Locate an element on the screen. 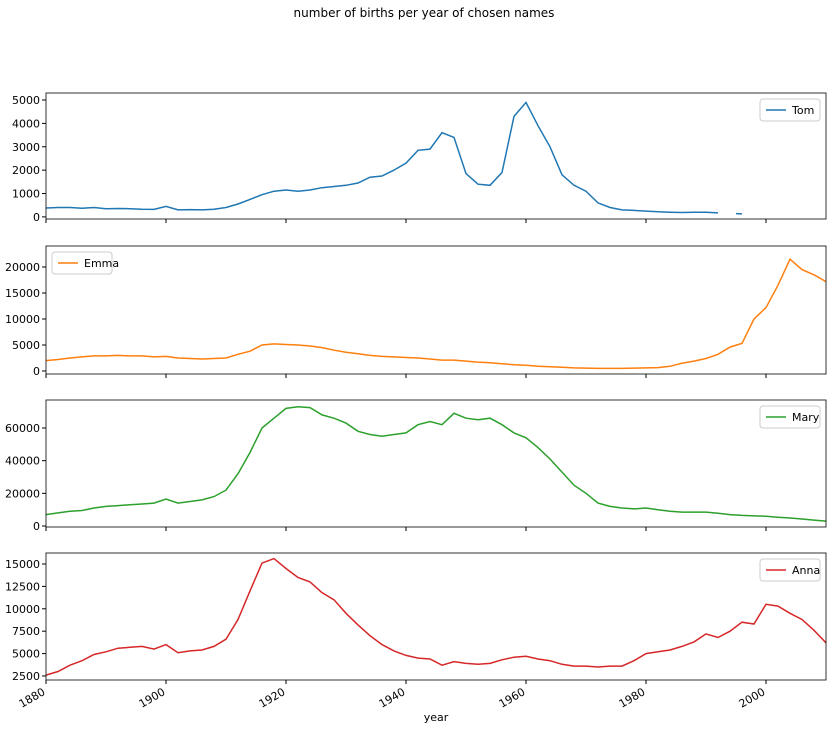  y-tick-label: 40000 is located at coordinates (22, 461).